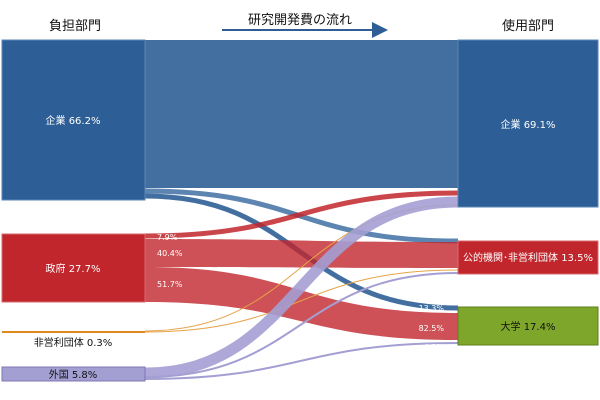 The width and height of the screenshot is (600, 400). I want to click on node-source-foreign-label: 外国 5.8%, so click(73, 375).